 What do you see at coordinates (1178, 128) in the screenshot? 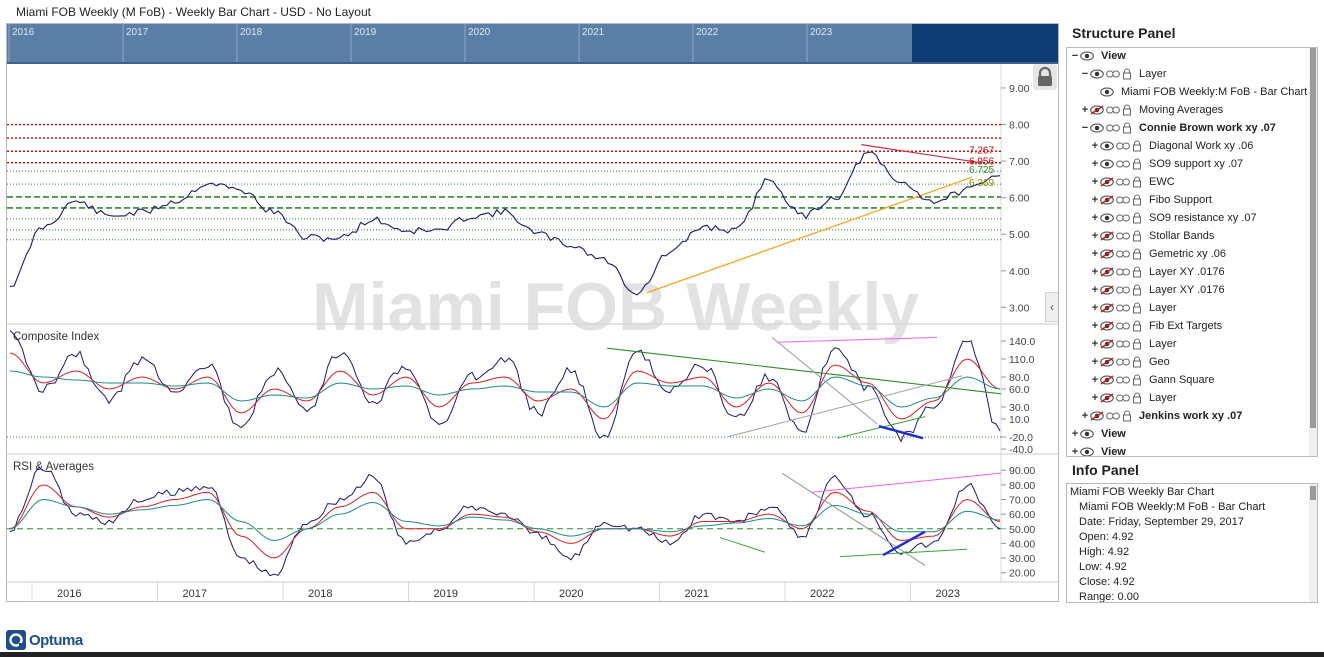
I see `structure-tree-row: − Connie Brown work xy .07` at bounding box center [1178, 128].